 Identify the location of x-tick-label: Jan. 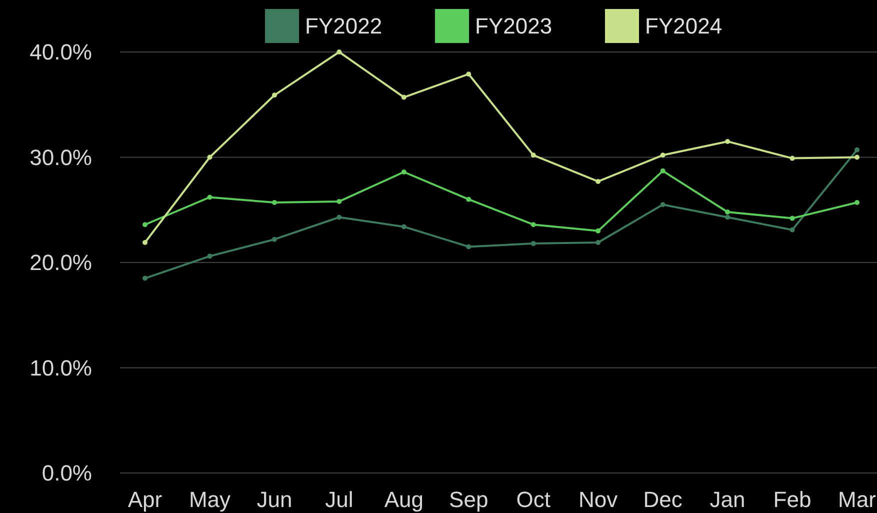
(728, 499).